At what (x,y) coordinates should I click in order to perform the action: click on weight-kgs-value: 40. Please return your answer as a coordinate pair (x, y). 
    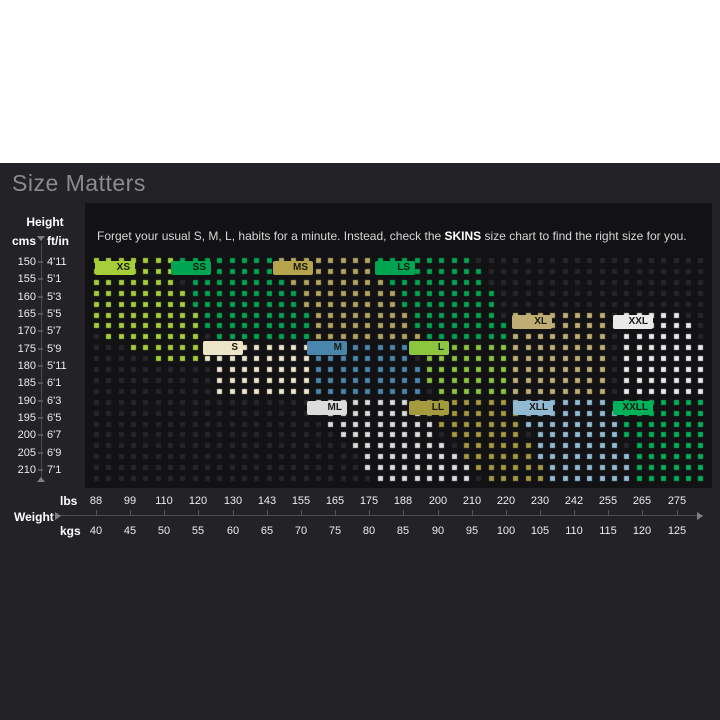
    Looking at the image, I should click on (96, 531).